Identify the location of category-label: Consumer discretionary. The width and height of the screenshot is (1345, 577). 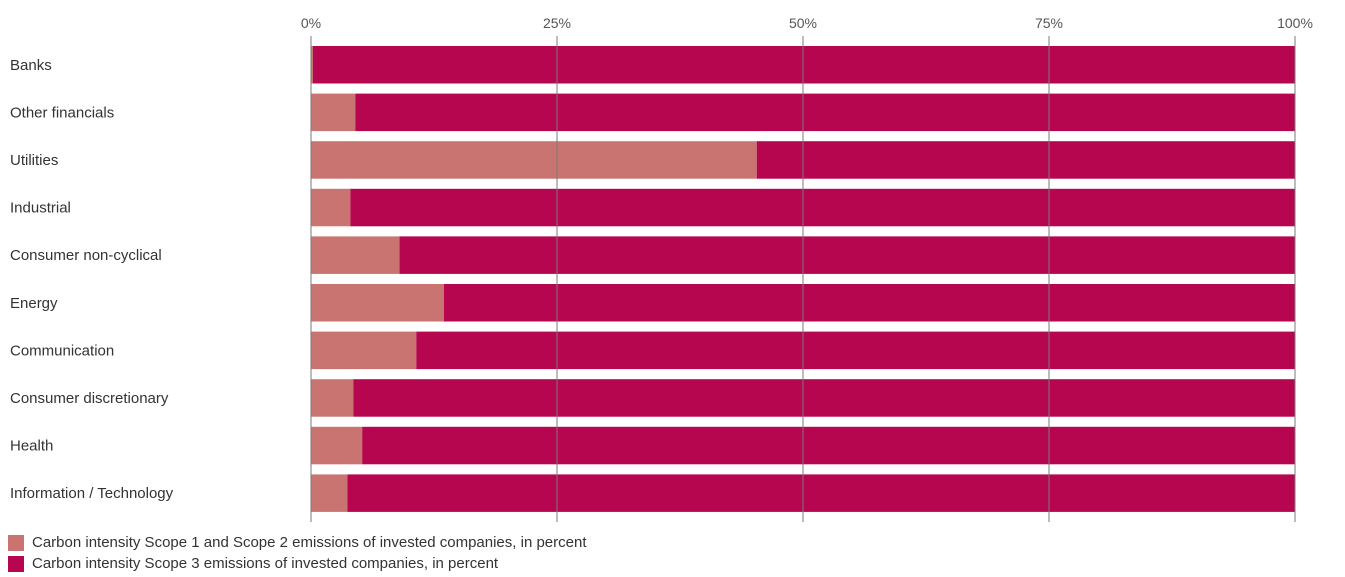
(89, 398).